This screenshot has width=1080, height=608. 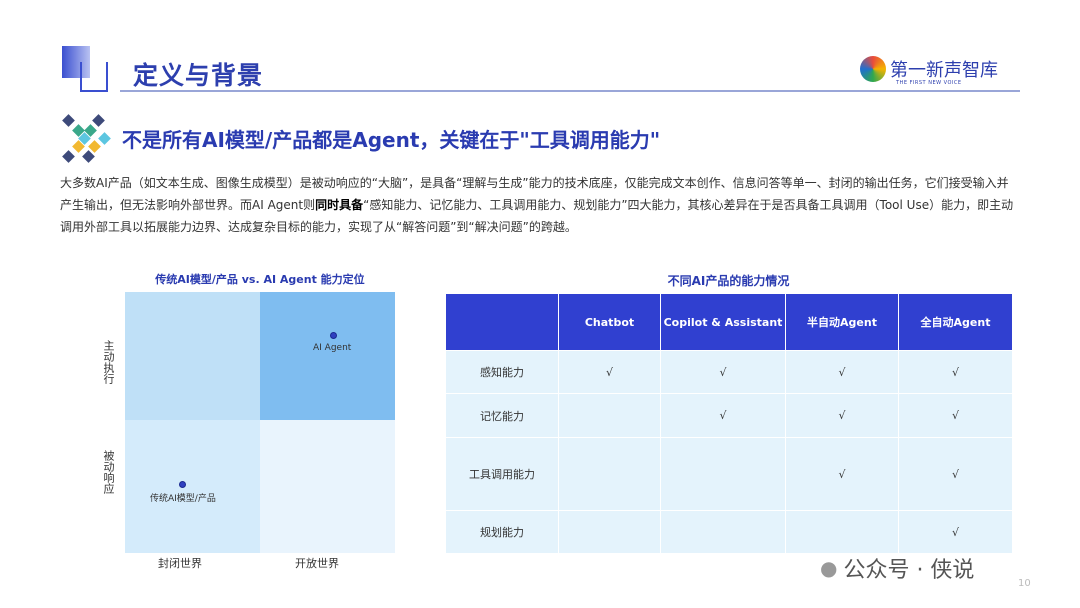 I want to click on row-label: 规划能力, so click(x=502, y=532).